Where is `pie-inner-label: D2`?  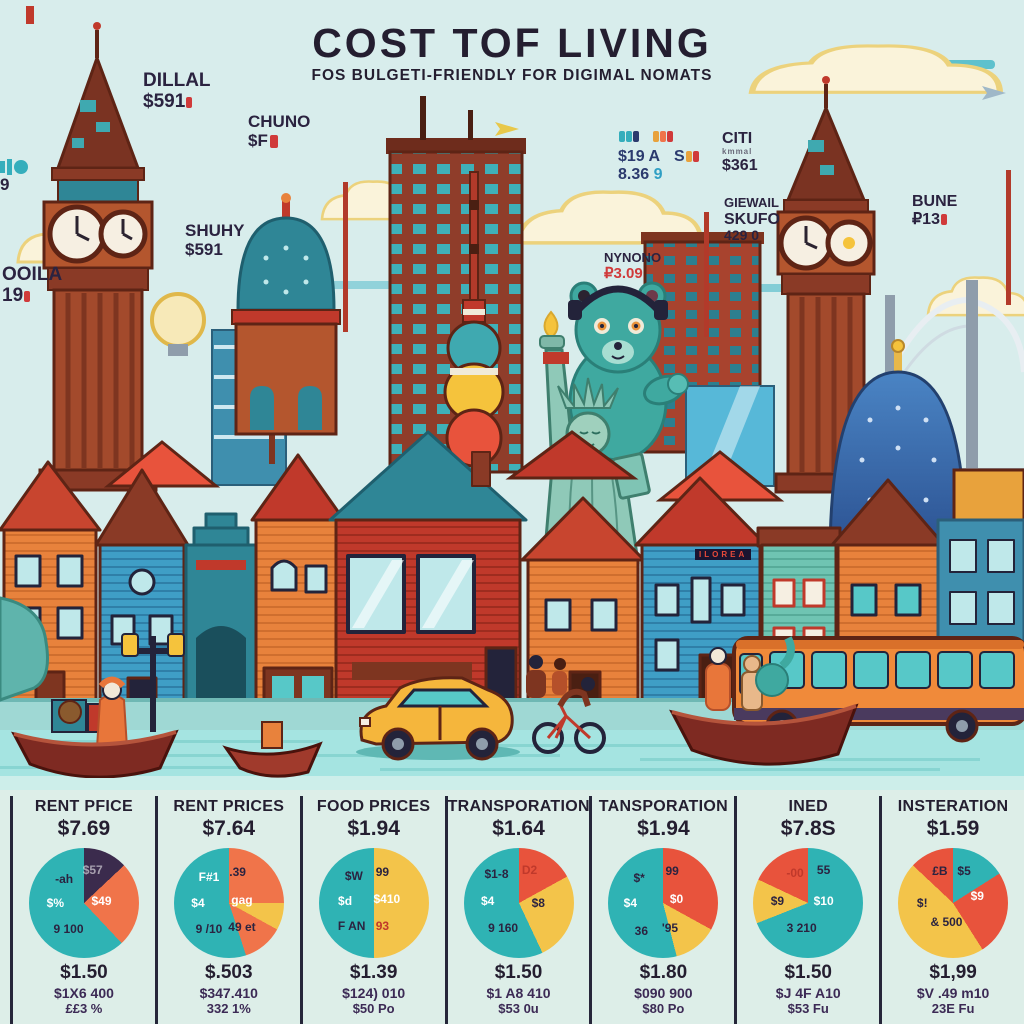
pie-inner-label: D2 is located at coordinates (529, 870).